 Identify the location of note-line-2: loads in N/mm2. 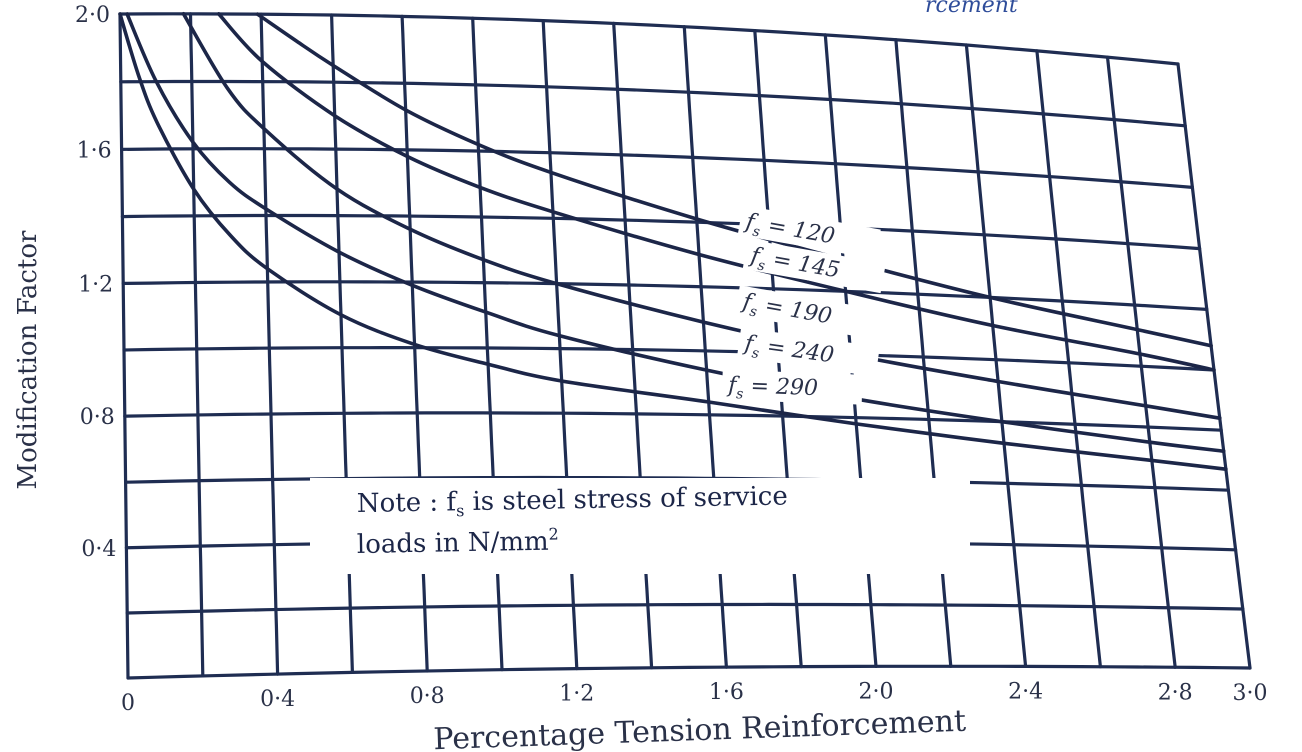
(458, 542).